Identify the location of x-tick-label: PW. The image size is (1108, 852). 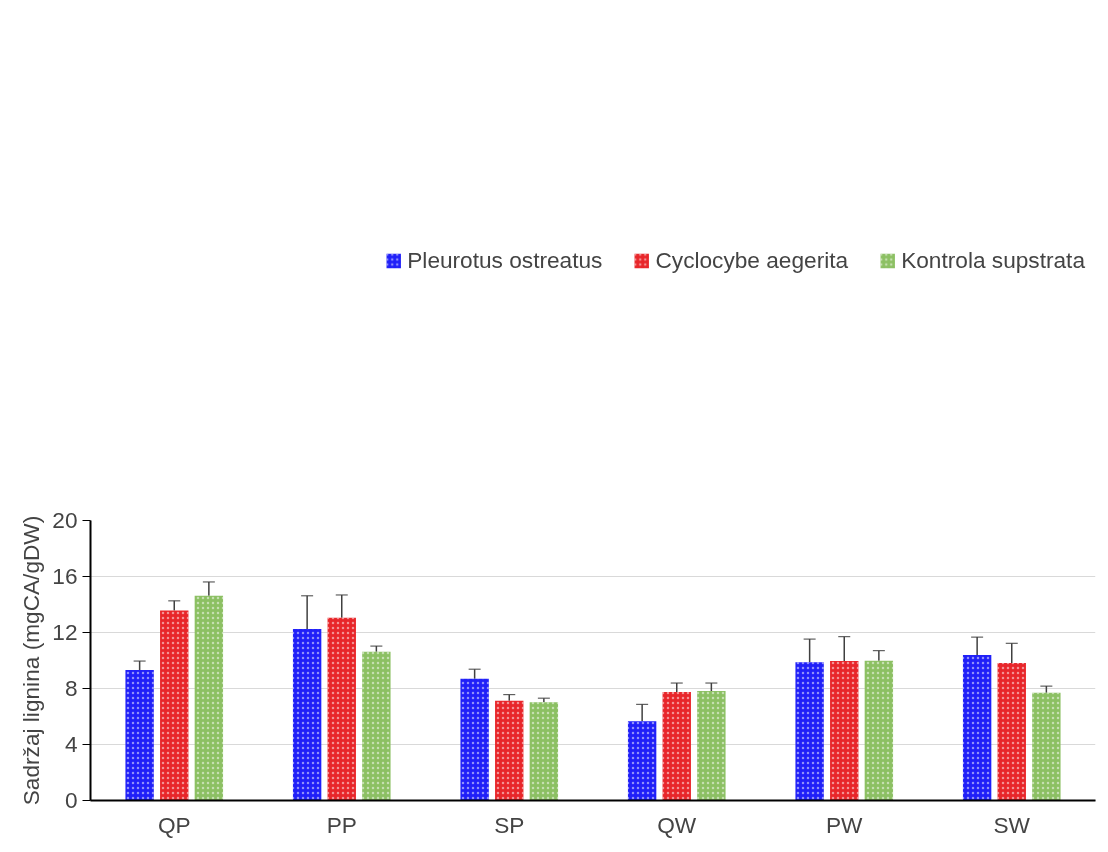
(845, 824).